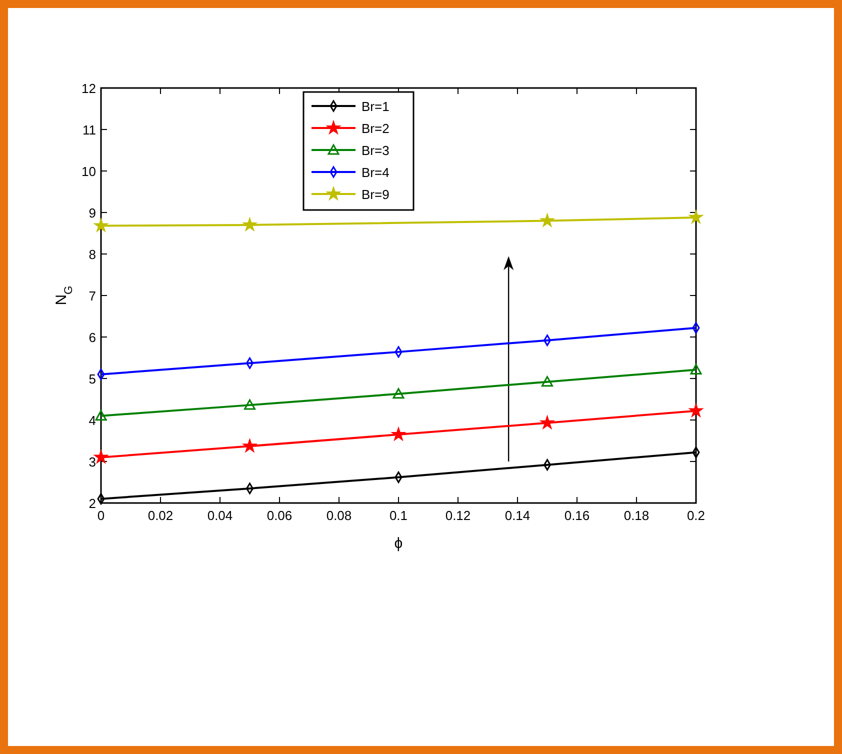  Describe the element at coordinates (89, 130) in the screenshot. I see `y-tick-label: 11` at that location.